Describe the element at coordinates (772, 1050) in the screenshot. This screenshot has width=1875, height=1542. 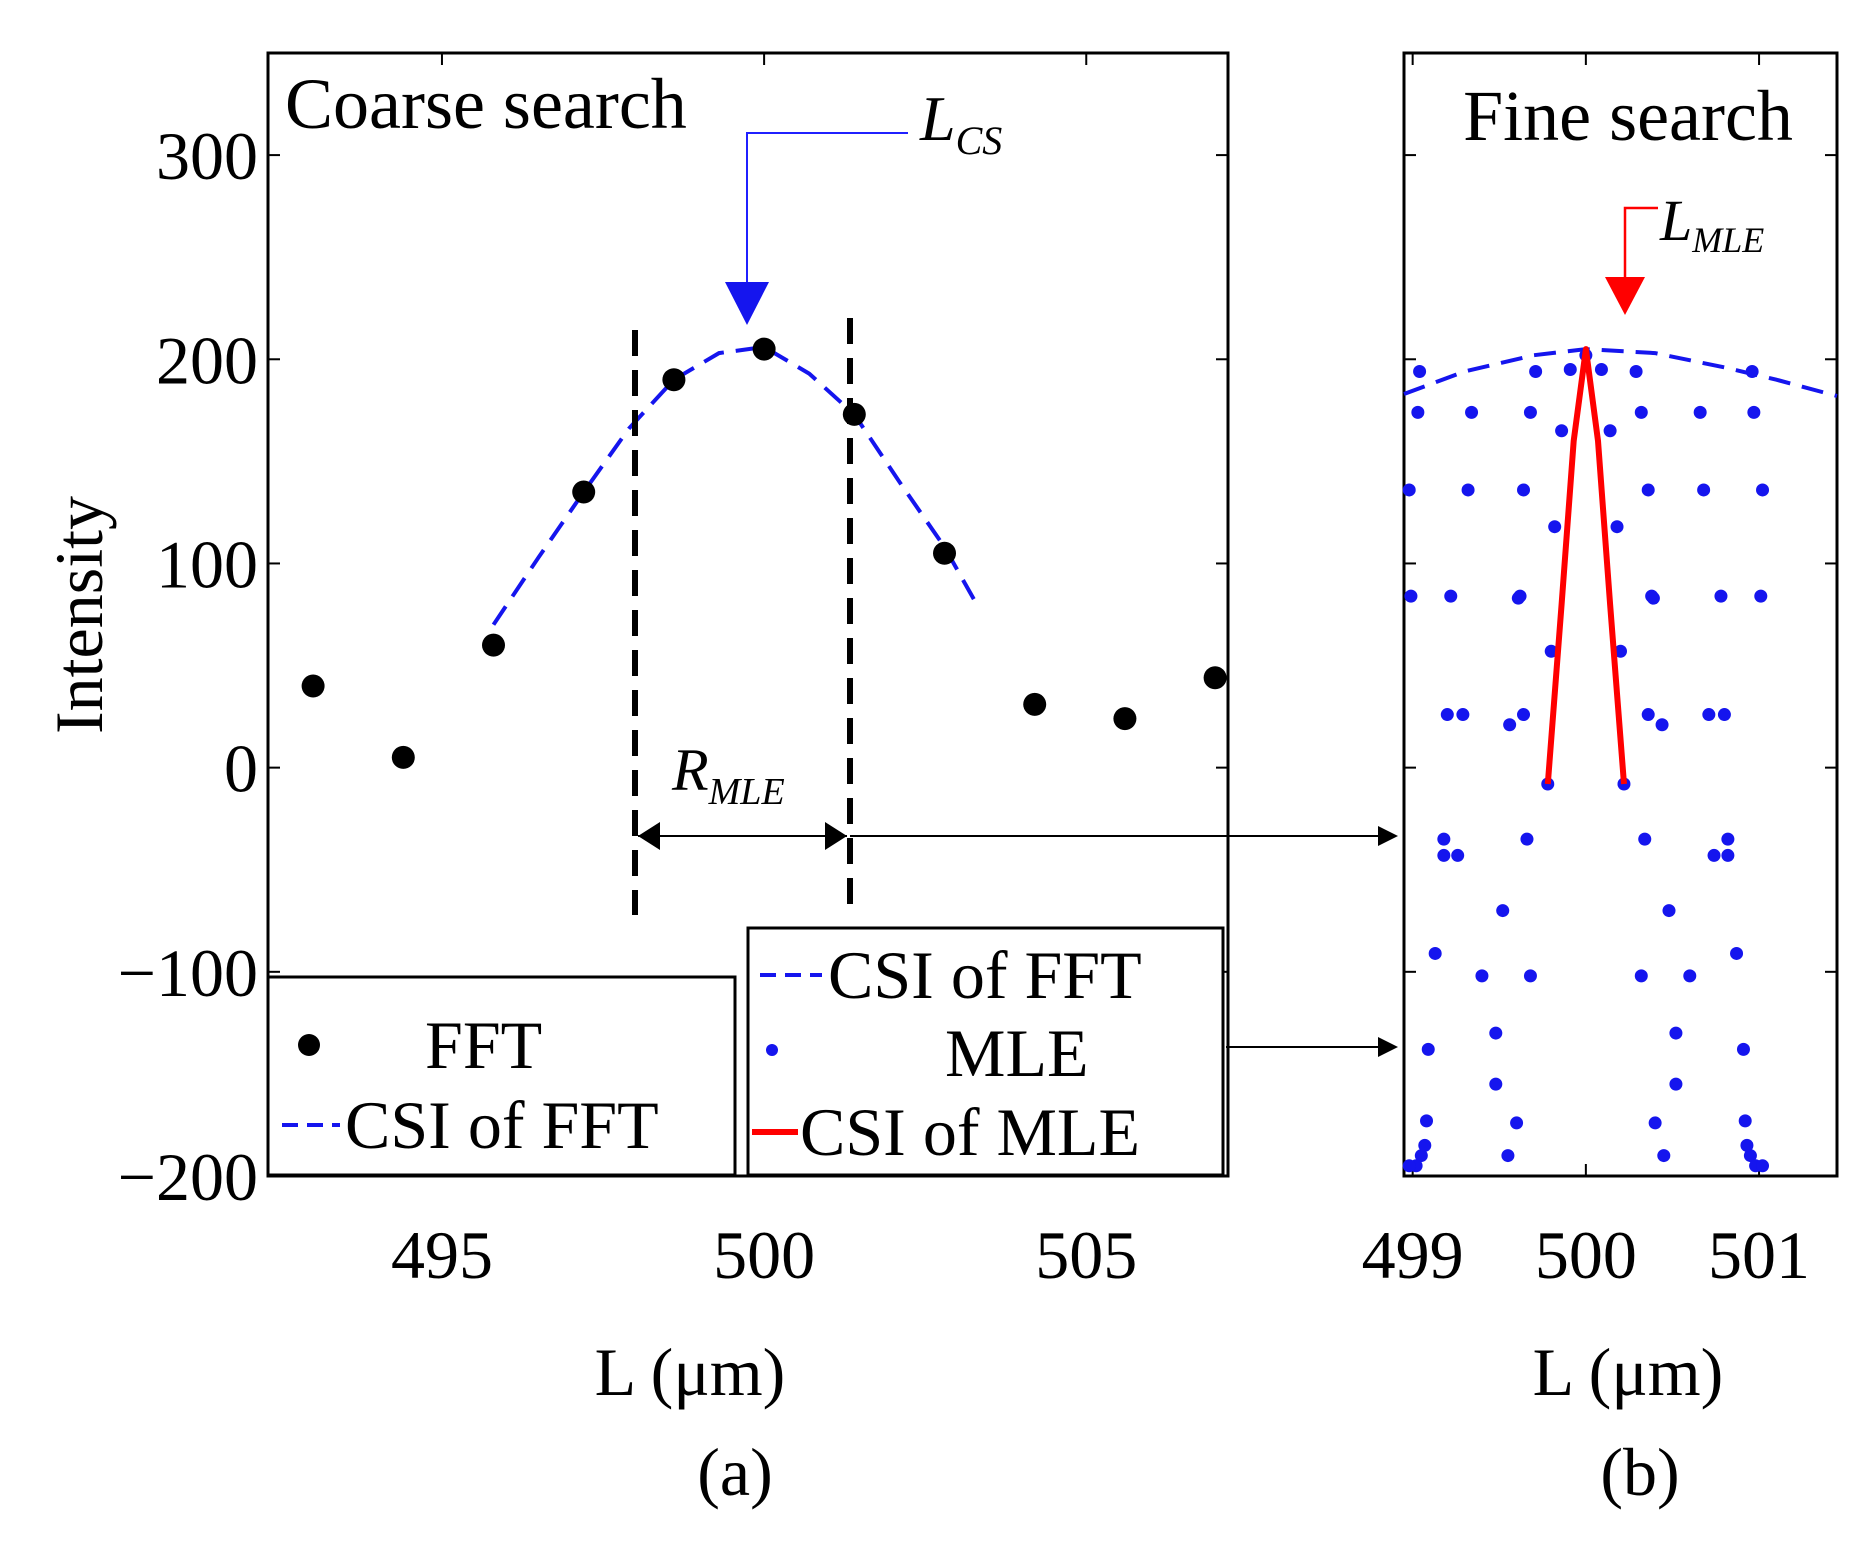
I see `legend-mle-marker` at that location.